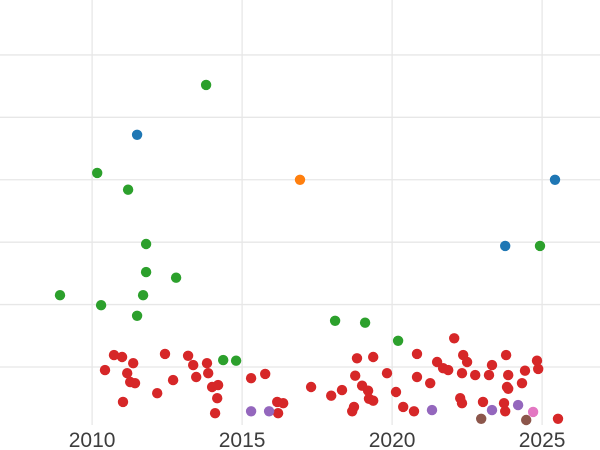 The image size is (600, 450). What do you see at coordinates (504, 419) in the screenshot?
I see `series-brown` at bounding box center [504, 419].